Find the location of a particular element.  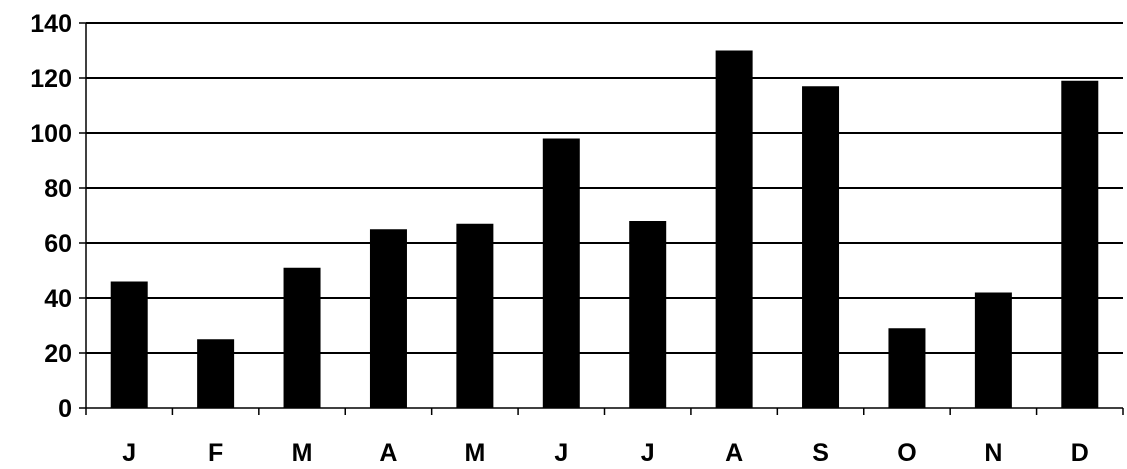

y-tick-label: 20 is located at coordinates (58, 354).